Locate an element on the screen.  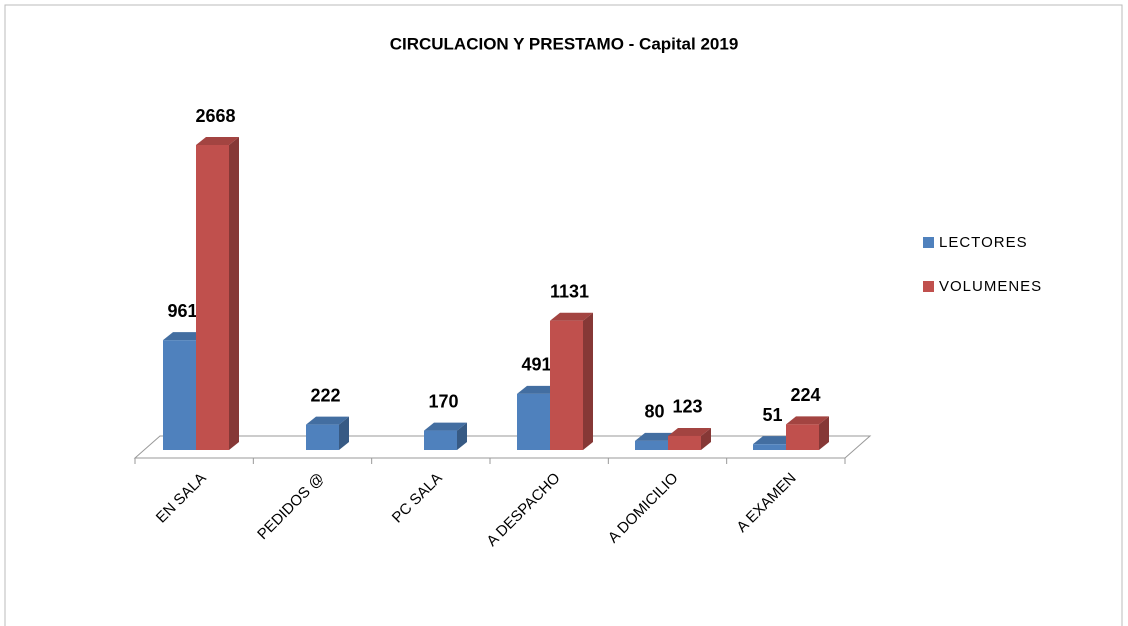
value-label: 491 is located at coordinates (536, 365).